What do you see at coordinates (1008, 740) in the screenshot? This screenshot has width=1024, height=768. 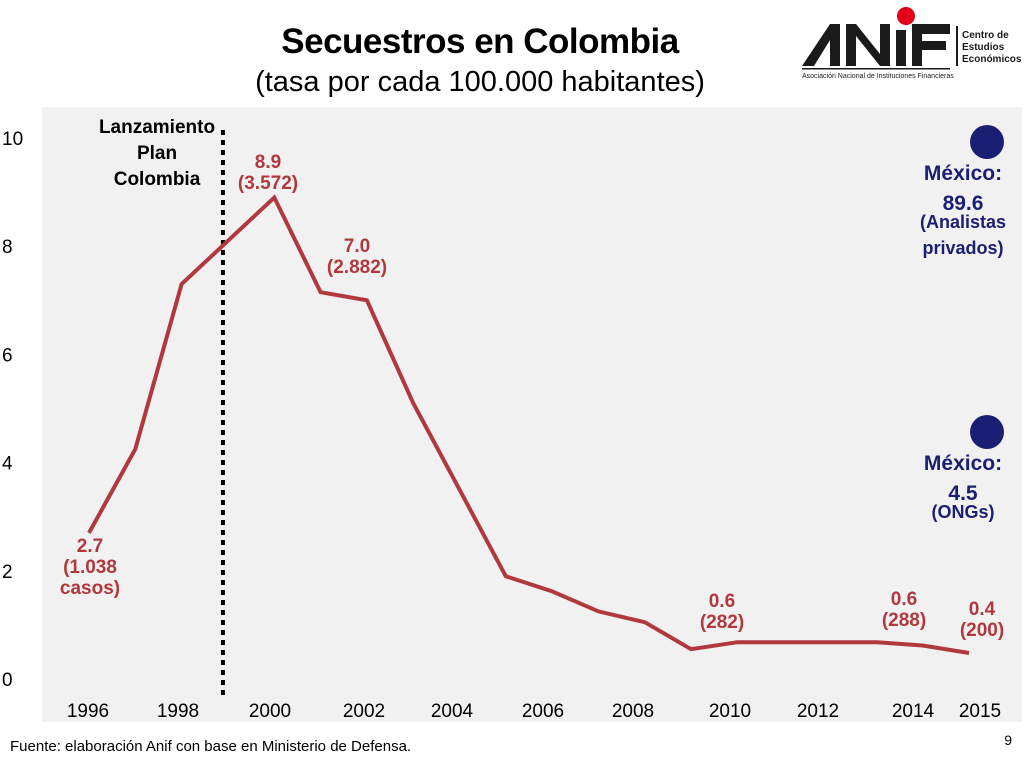 I see `page-number: 9` at bounding box center [1008, 740].